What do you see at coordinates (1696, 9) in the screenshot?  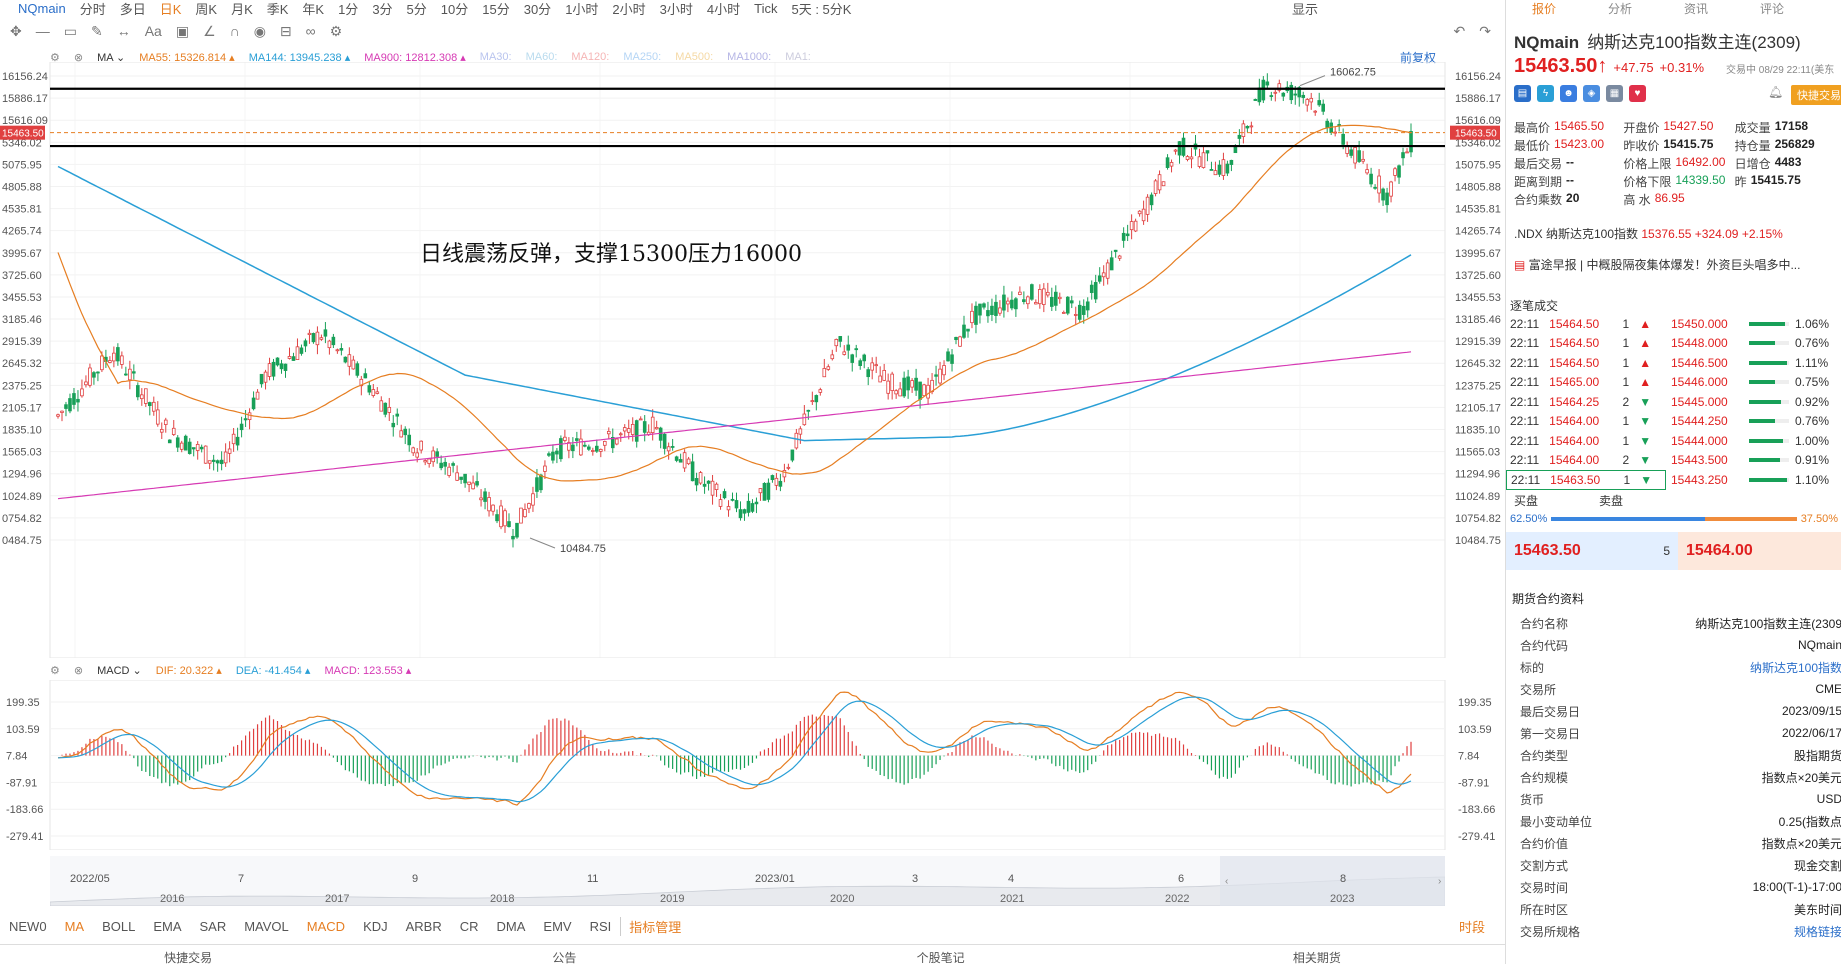 I see `quote-tab: 资讯` at bounding box center [1696, 9].